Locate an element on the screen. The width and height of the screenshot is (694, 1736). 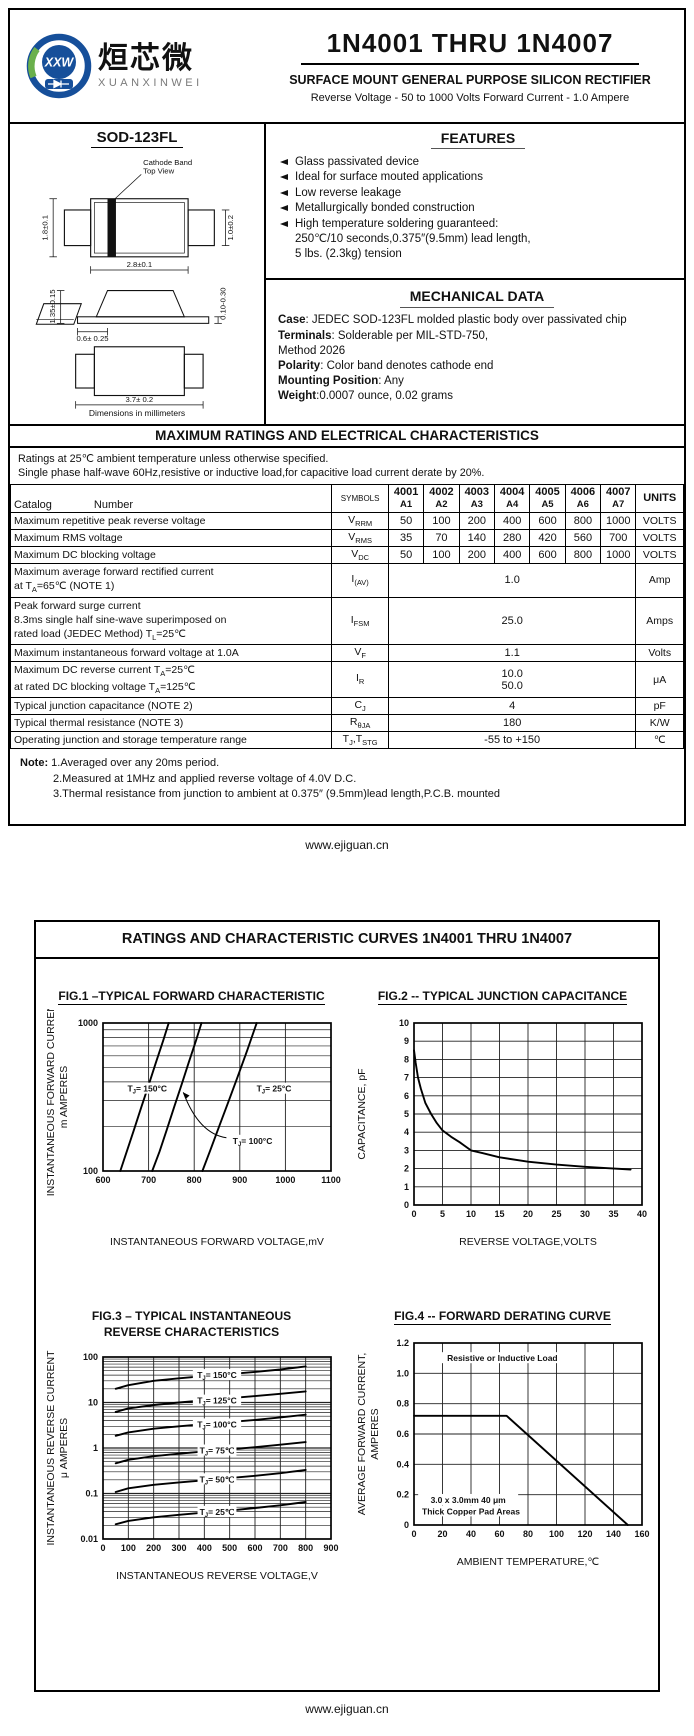
figure-title-text: FIG.3 – TYPICAL INSTANTANEOUS is located at coordinates (191, 1316).